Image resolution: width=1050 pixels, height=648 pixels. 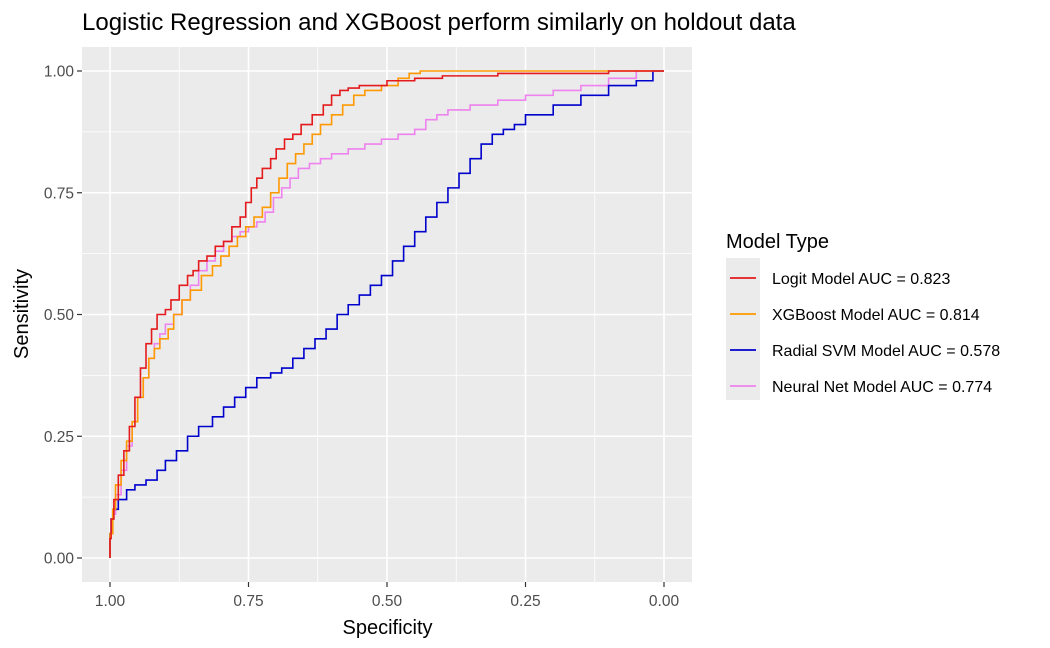 I want to click on x-tick-label: 0.75, so click(x=248, y=601).